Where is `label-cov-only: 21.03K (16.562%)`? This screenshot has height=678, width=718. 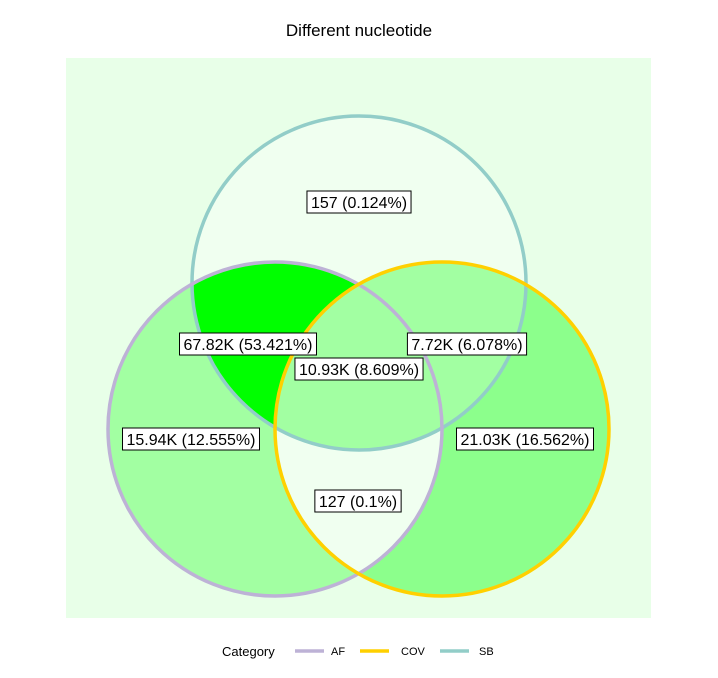 label-cov-only: 21.03K (16.562%) is located at coordinates (525, 439).